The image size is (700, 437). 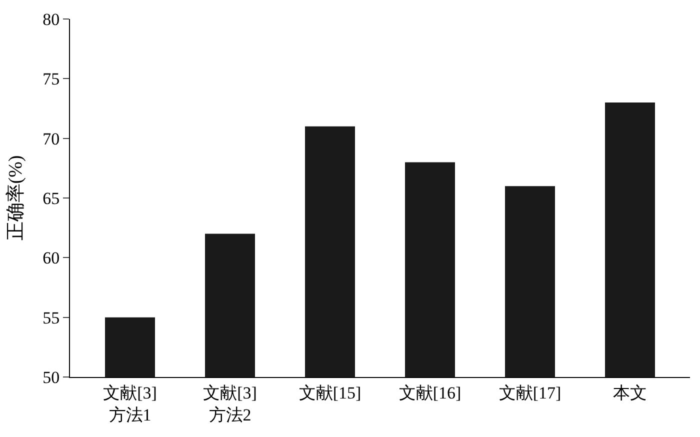 What do you see at coordinates (51, 138) in the screenshot?
I see `y-tick-label: 70` at bounding box center [51, 138].